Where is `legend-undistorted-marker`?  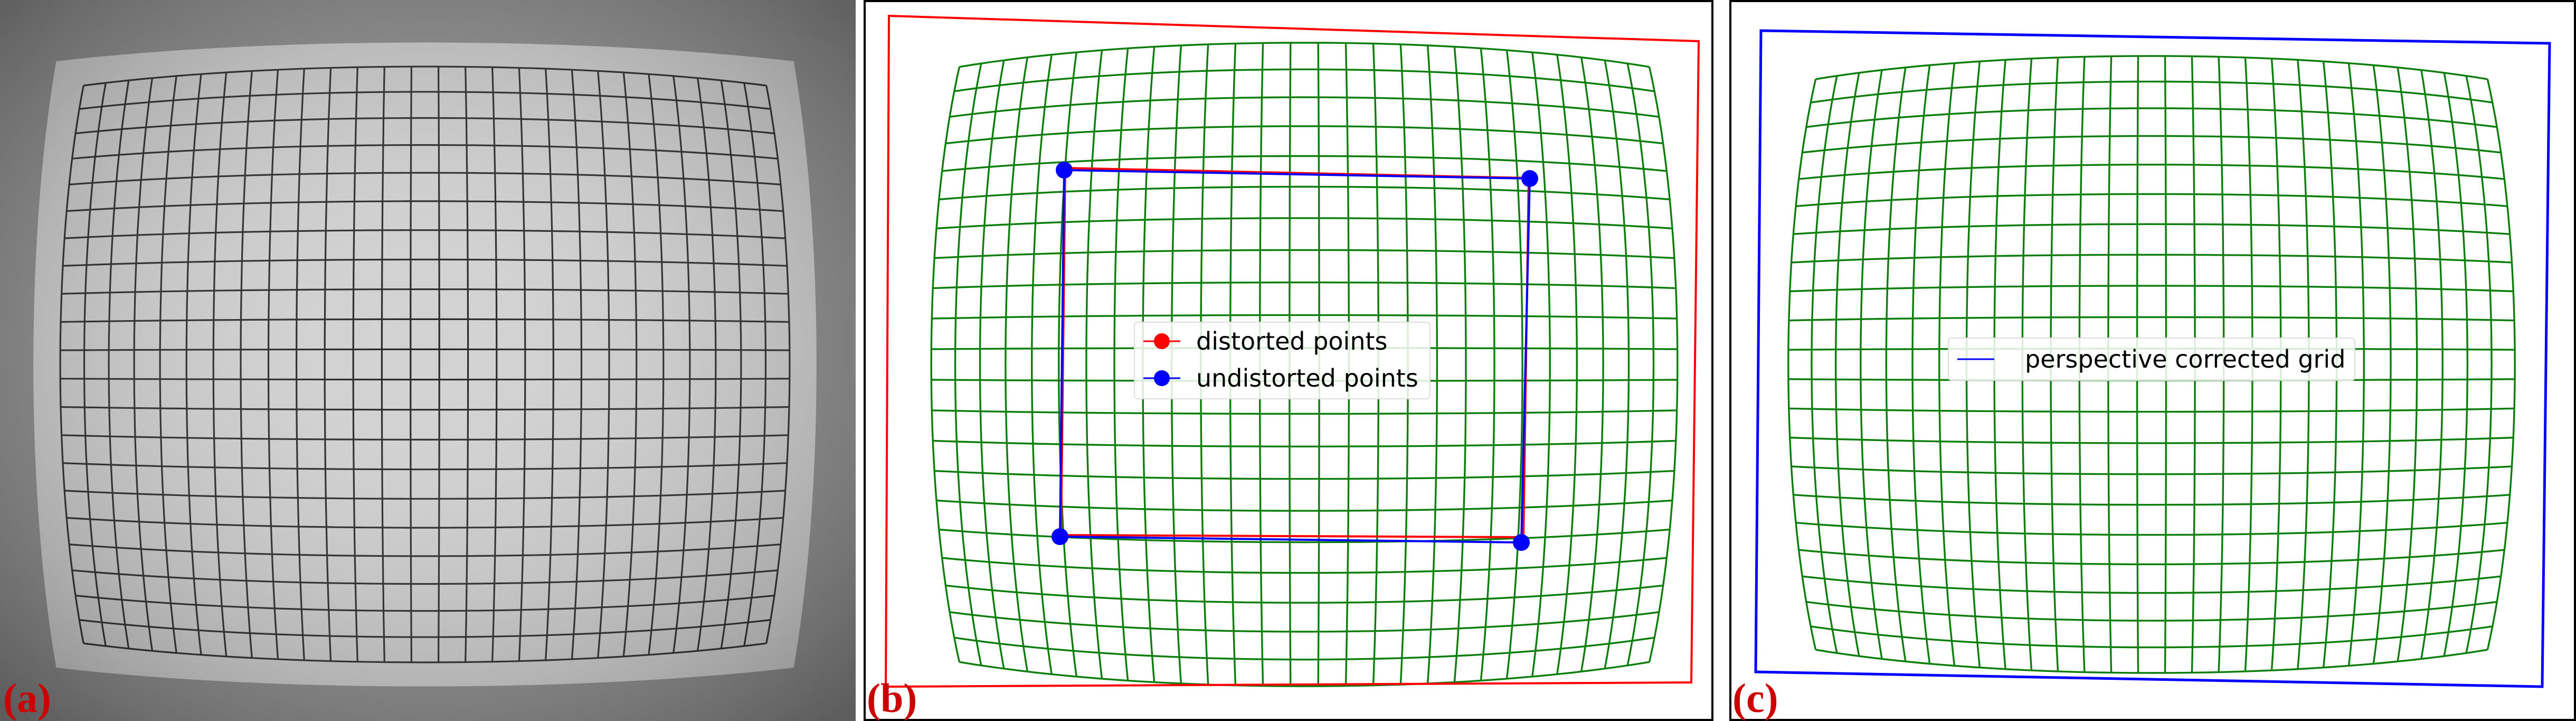 legend-undistorted-marker is located at coordinates (1162, 378).